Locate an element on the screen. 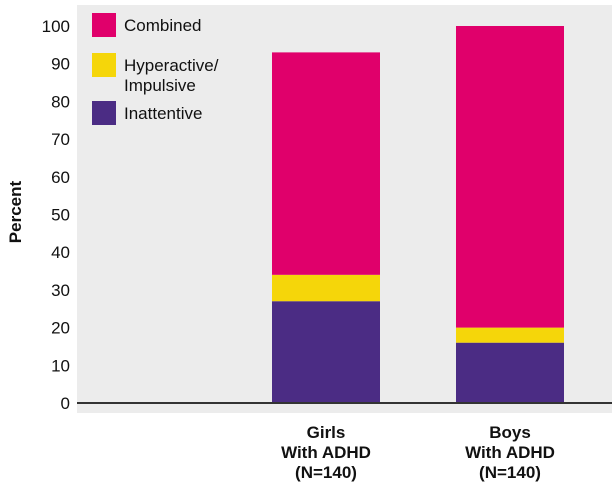 The image size is (616, 494). category-label: Boys is located at coordinates (510, 432).